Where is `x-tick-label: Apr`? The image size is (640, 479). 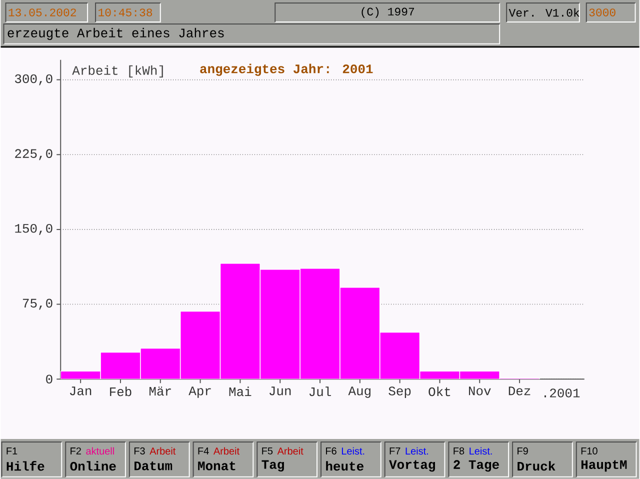 x-tick-label: Apr is located at coordinates (199, 392).